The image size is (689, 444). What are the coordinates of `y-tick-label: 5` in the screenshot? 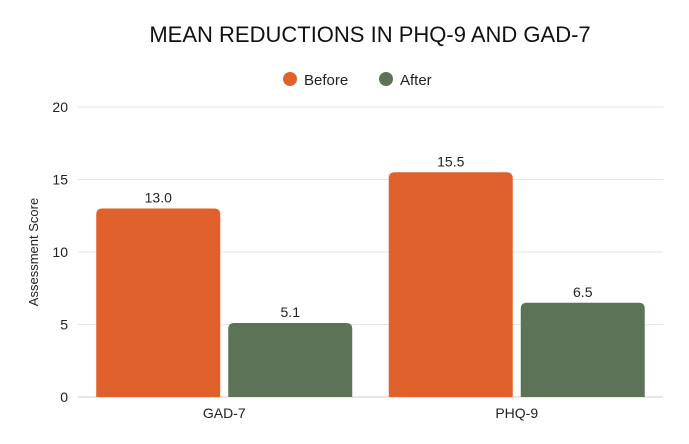 It's located at (64, 325).